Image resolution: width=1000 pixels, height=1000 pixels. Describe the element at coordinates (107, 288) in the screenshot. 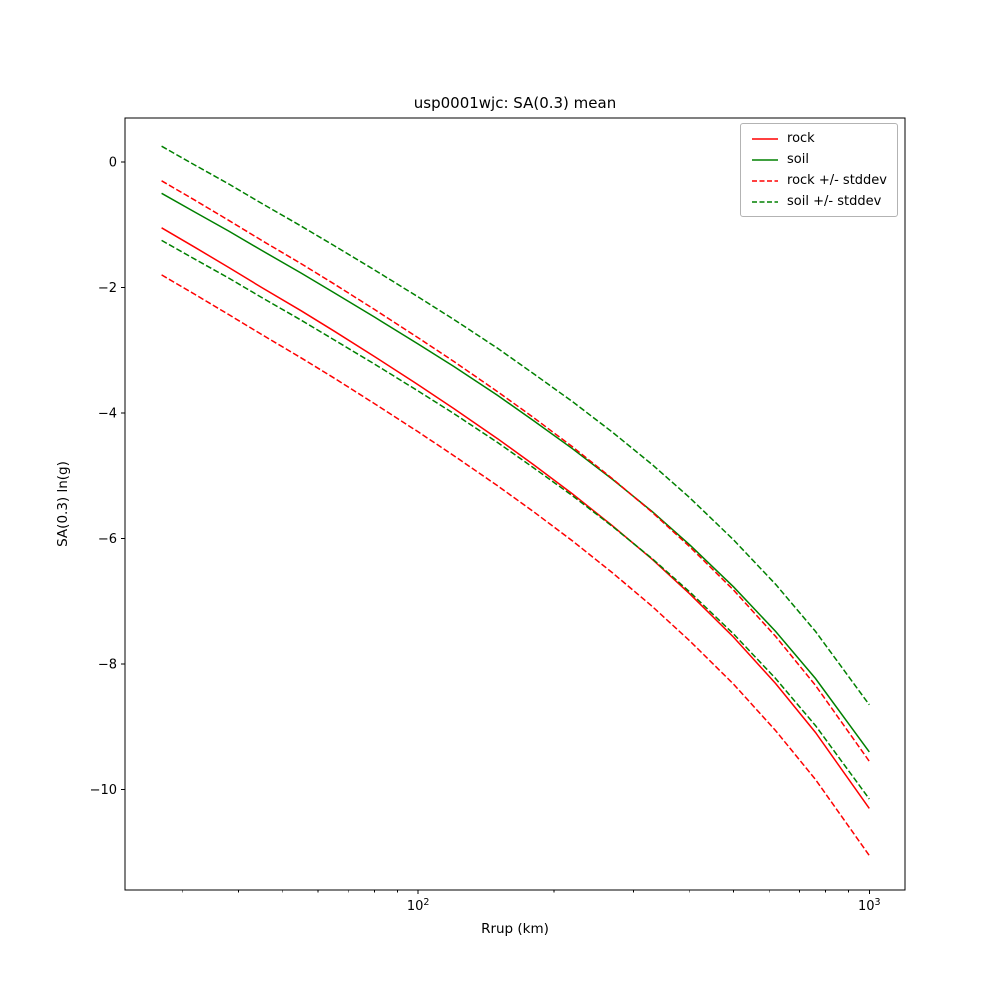

I see `y-tick-label: −2` at that location.